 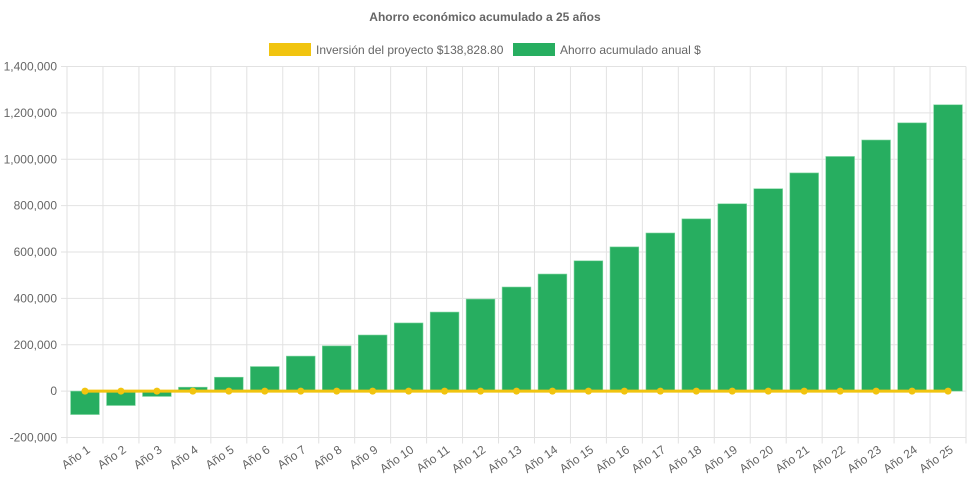 What do you see at coordinates (34, 438) in the screenshot?
I see `y-tick-label: -200,000` at bounding box center [34, 438].